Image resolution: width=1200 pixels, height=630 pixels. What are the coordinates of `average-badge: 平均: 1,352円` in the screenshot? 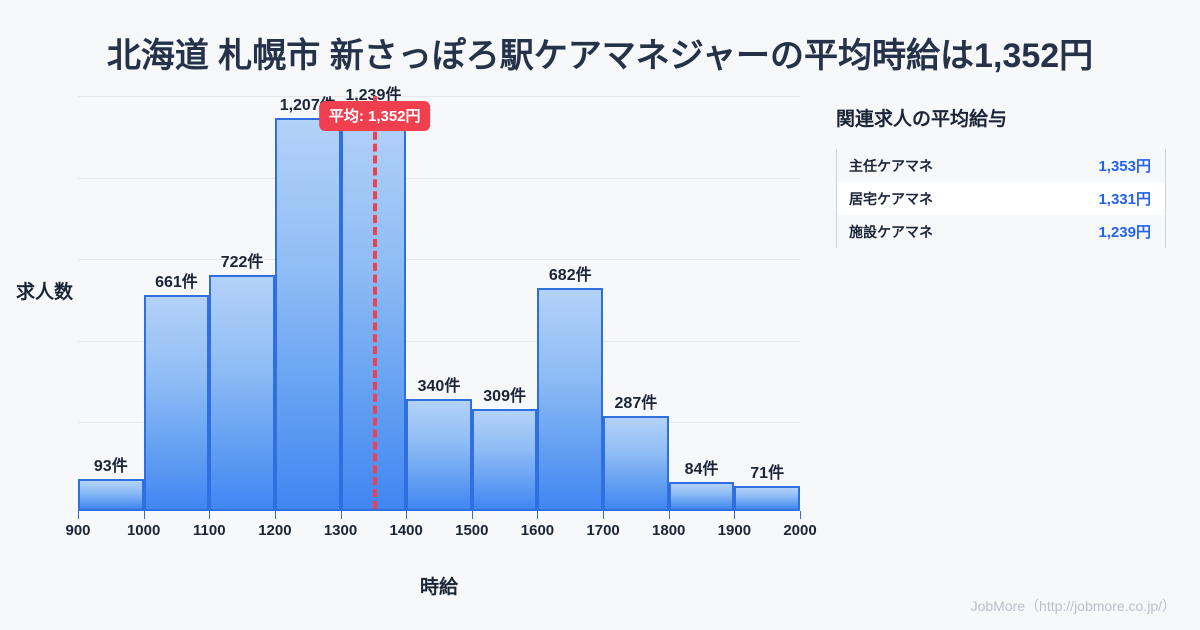 It's located at (374, 116).